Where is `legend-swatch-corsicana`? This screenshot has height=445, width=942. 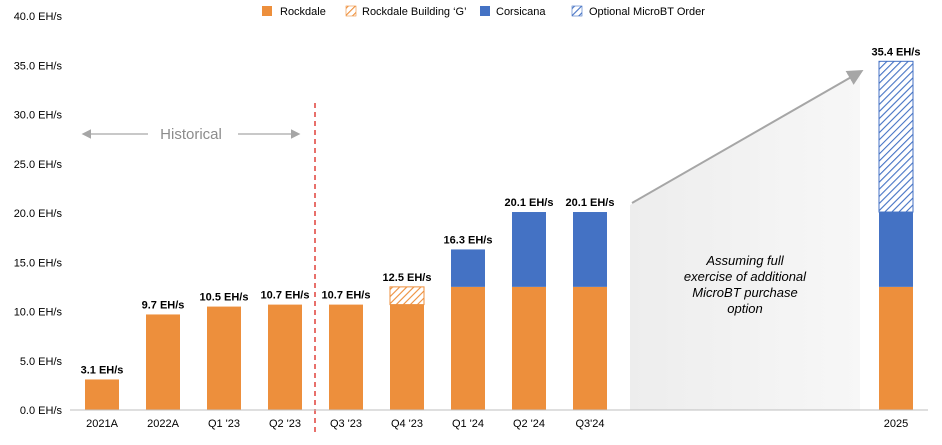
legend-swatch-corsicana is located at coordinates (485, 11).